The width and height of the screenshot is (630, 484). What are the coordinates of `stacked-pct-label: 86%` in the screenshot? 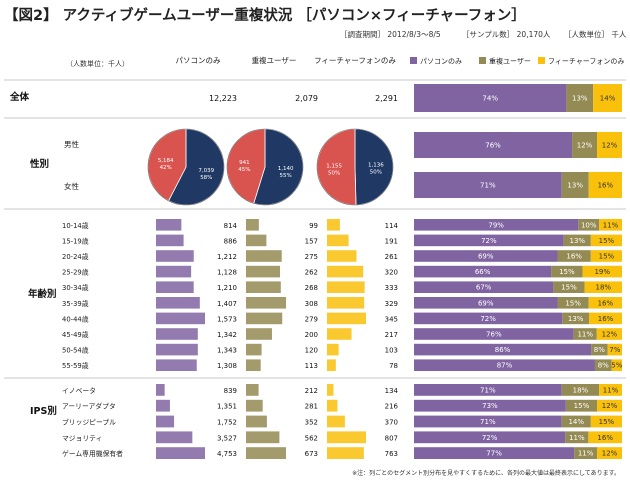 It's located at (503, 350).